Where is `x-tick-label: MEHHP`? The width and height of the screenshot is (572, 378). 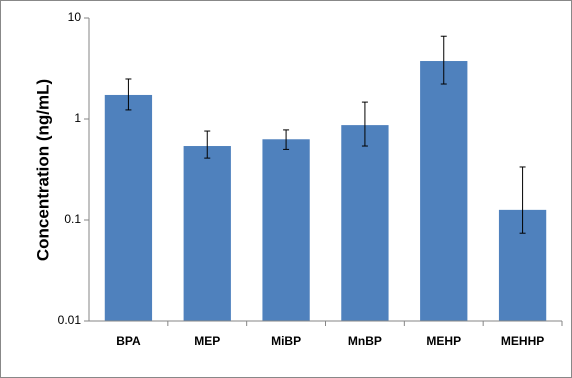
x-tick-label: MEHHP is located at coordinates (522, 341).